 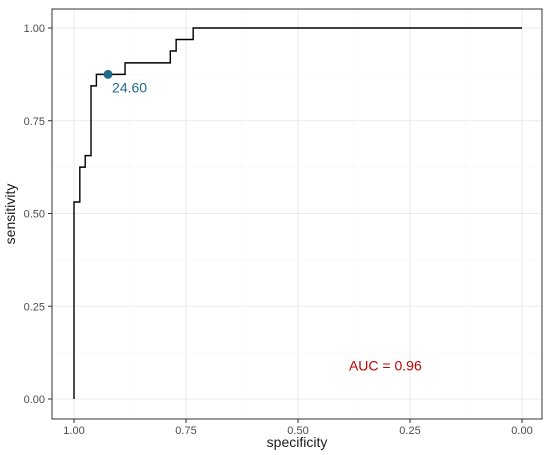 What do you see at coordinates (521, 431) in the screenshot?
I see `x-tick-label: 0.00` at bounding box center [521, 431].